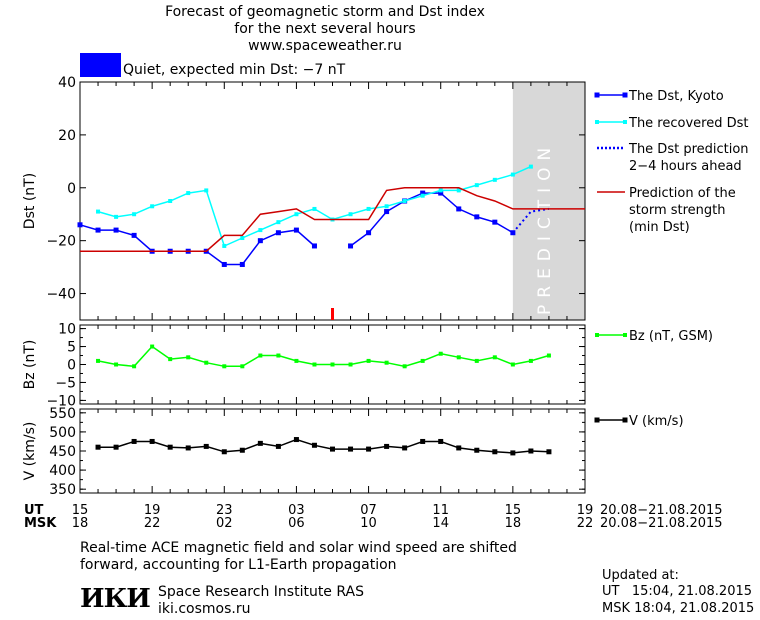 The height and width of the screenshot is (620, 760). Describe the element at coordinates (30, 365) in the screenshot. I see `y-axis-label: Bz (nT)` at that location.